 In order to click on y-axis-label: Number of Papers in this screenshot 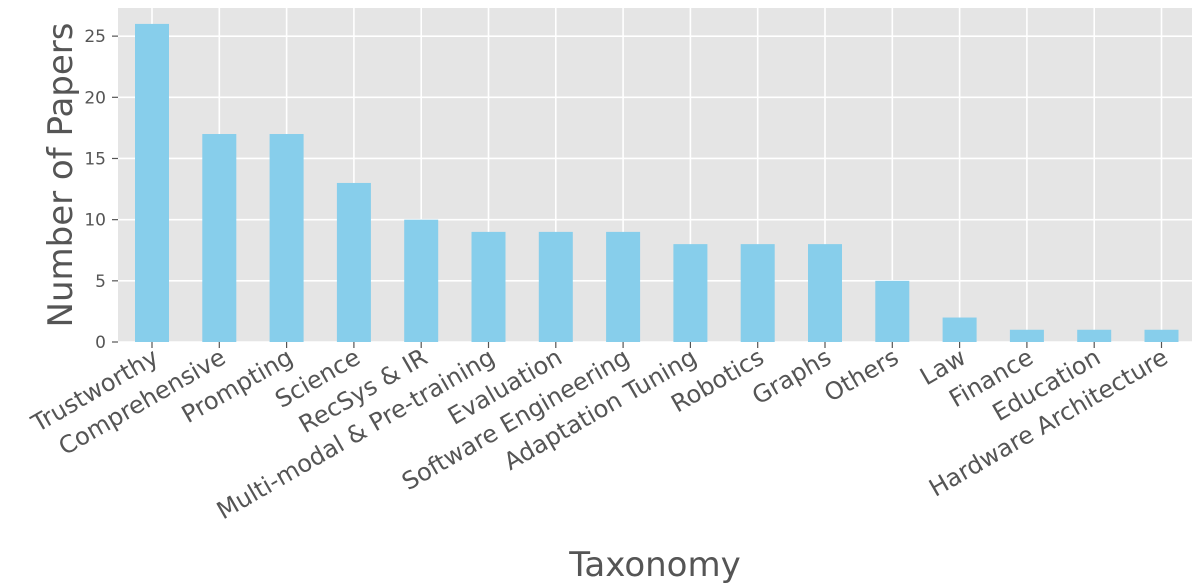, I will do `click(61, 175)`.